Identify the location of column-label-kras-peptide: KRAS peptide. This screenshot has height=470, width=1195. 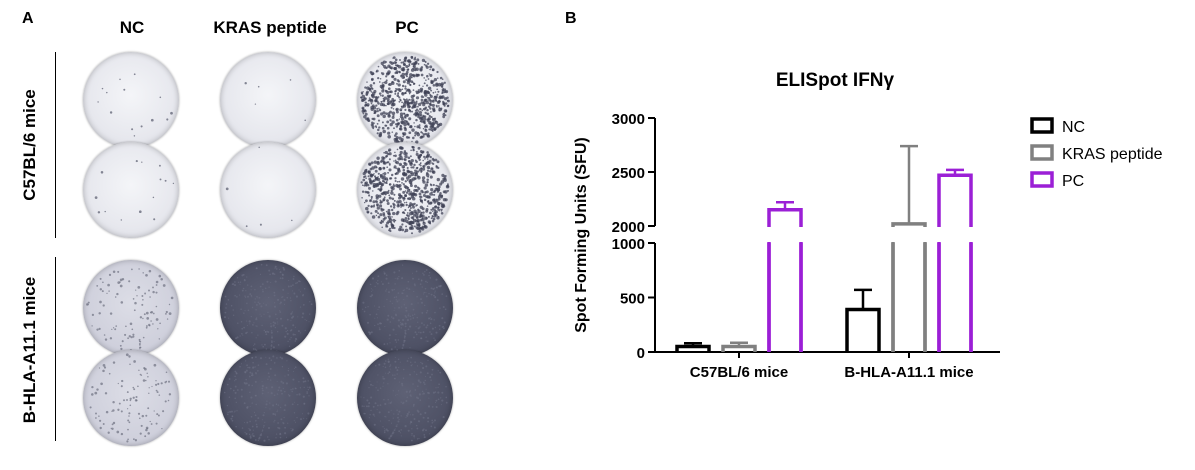
(270, 27).